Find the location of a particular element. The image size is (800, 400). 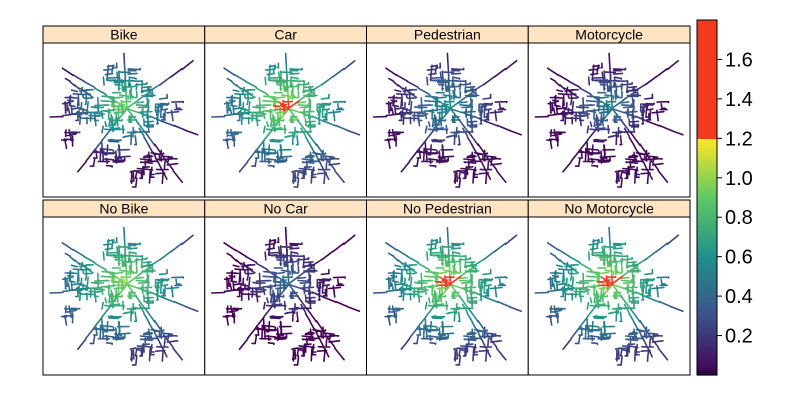

panel: No Car is located at coordinates (285, 287).